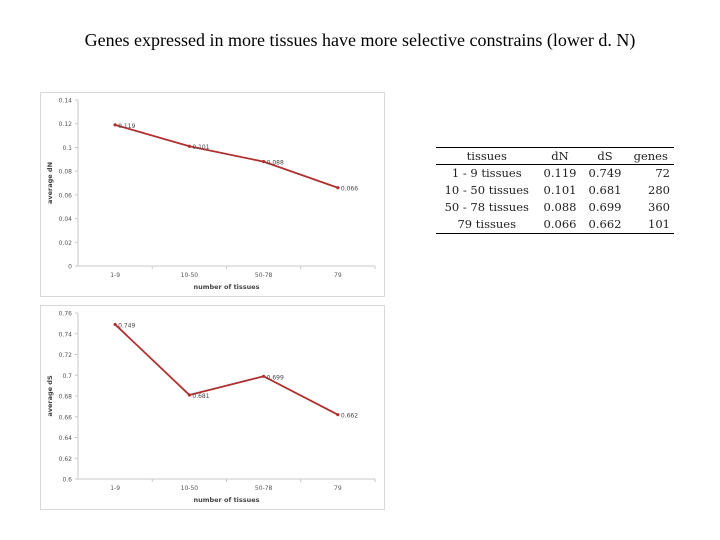 The width and height of the screenshot is (720, 540). What do you see at coordinates (66, 195) in the screenshot?
I see `y-tick-label: 0.06` at bounding box center [66, 195].